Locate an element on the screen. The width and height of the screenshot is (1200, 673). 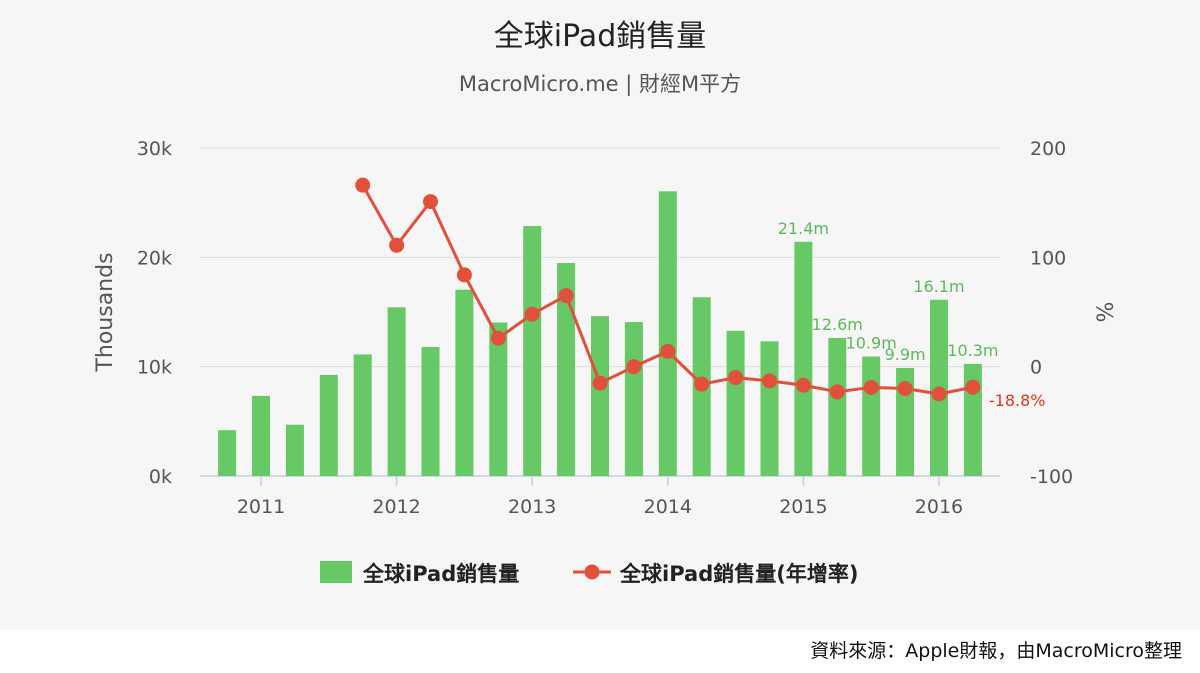
chart-title: 全球iPad銷售量 is located at coordinates (600, 36).